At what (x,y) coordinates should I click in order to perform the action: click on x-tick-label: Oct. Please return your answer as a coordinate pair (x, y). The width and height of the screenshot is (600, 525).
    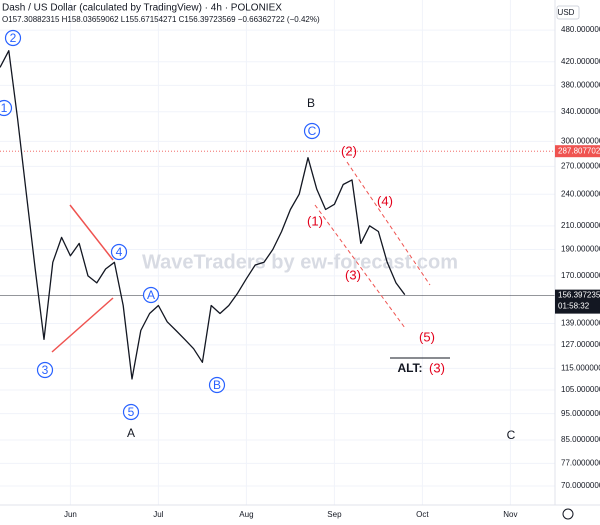
    Looking at the image, I should click on (422, 514).